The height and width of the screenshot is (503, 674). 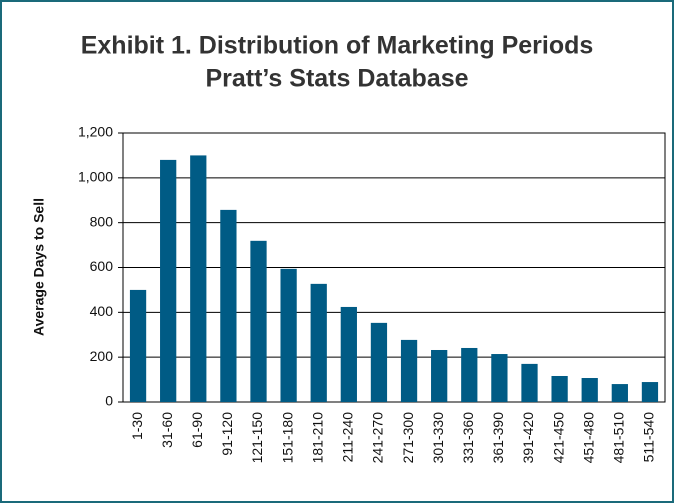 What do you see at coordinates (336, 79) in the screenshot?
I see `chart-subtitle: Pratt’s Stats Database` at bounding box center [336, 79].